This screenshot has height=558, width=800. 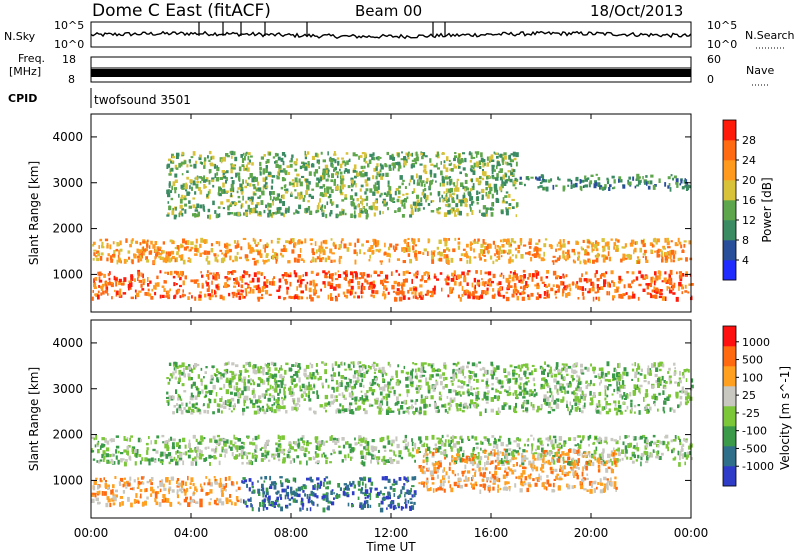 What do you see at coordinates (729, 250) in the screenshot?
I see `colorbar-swatch` at bounding box center [729, 250].